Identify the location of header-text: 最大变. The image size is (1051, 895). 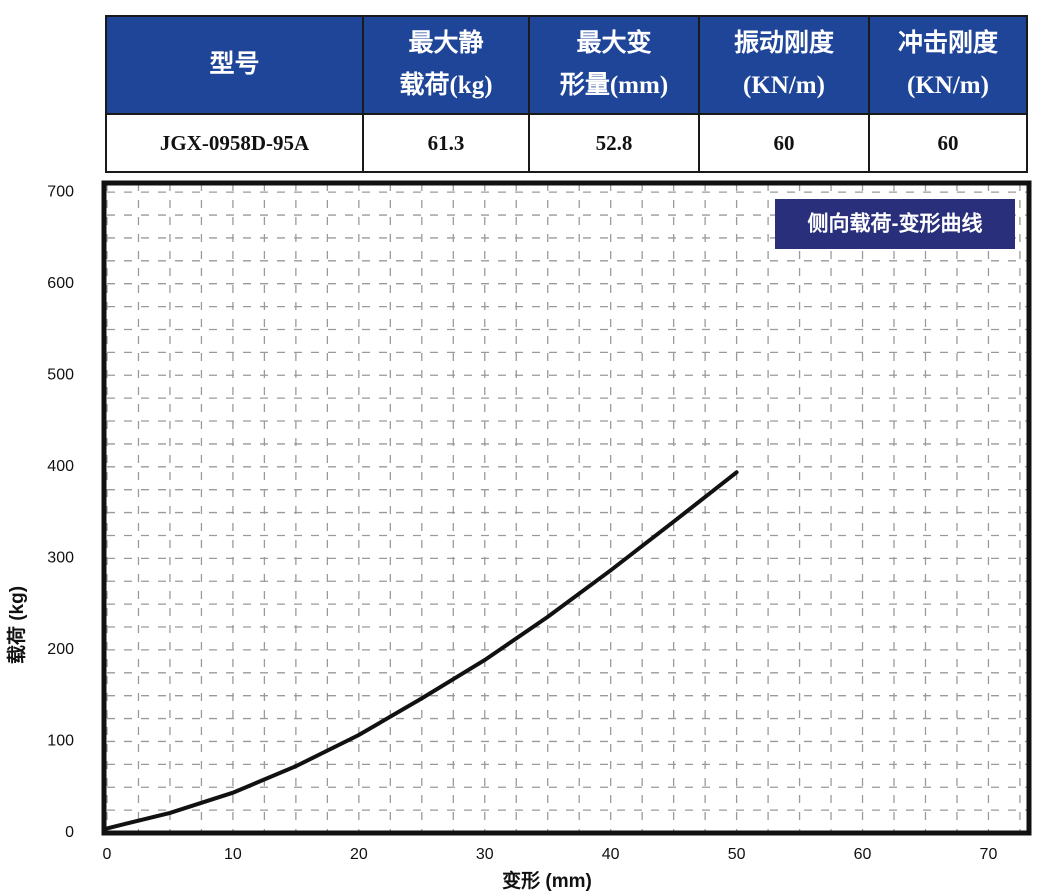
(614, 43).